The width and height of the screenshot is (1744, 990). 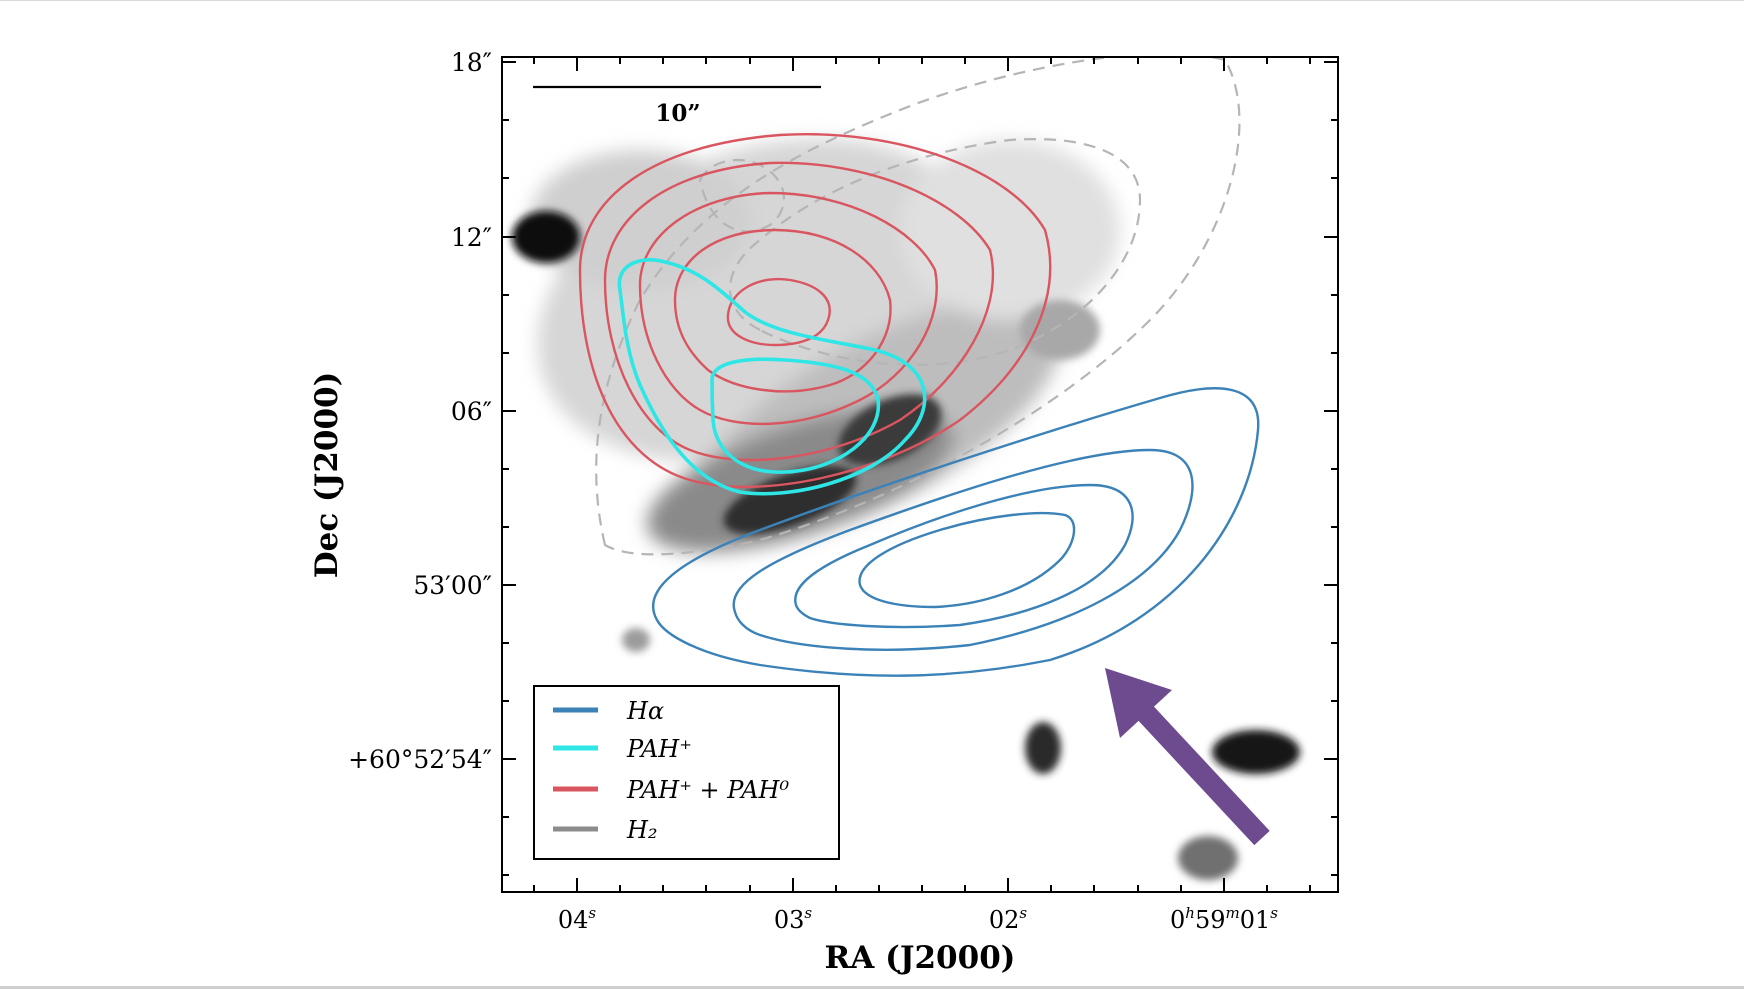 I want to click on direction-arrow, so click(x=1187, y=757).